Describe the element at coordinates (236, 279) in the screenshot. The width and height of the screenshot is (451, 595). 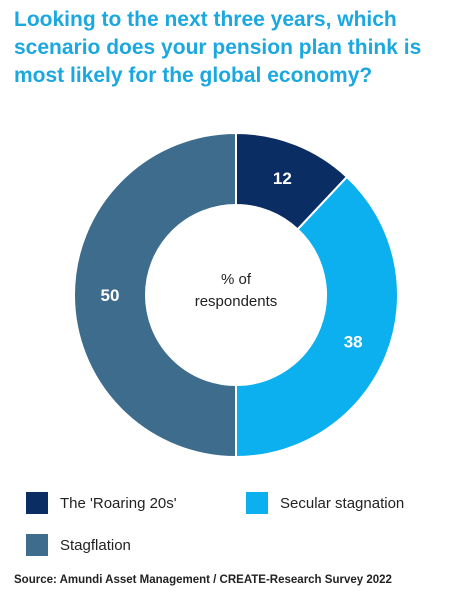
I see `center-label-line-1: % of` at that location.